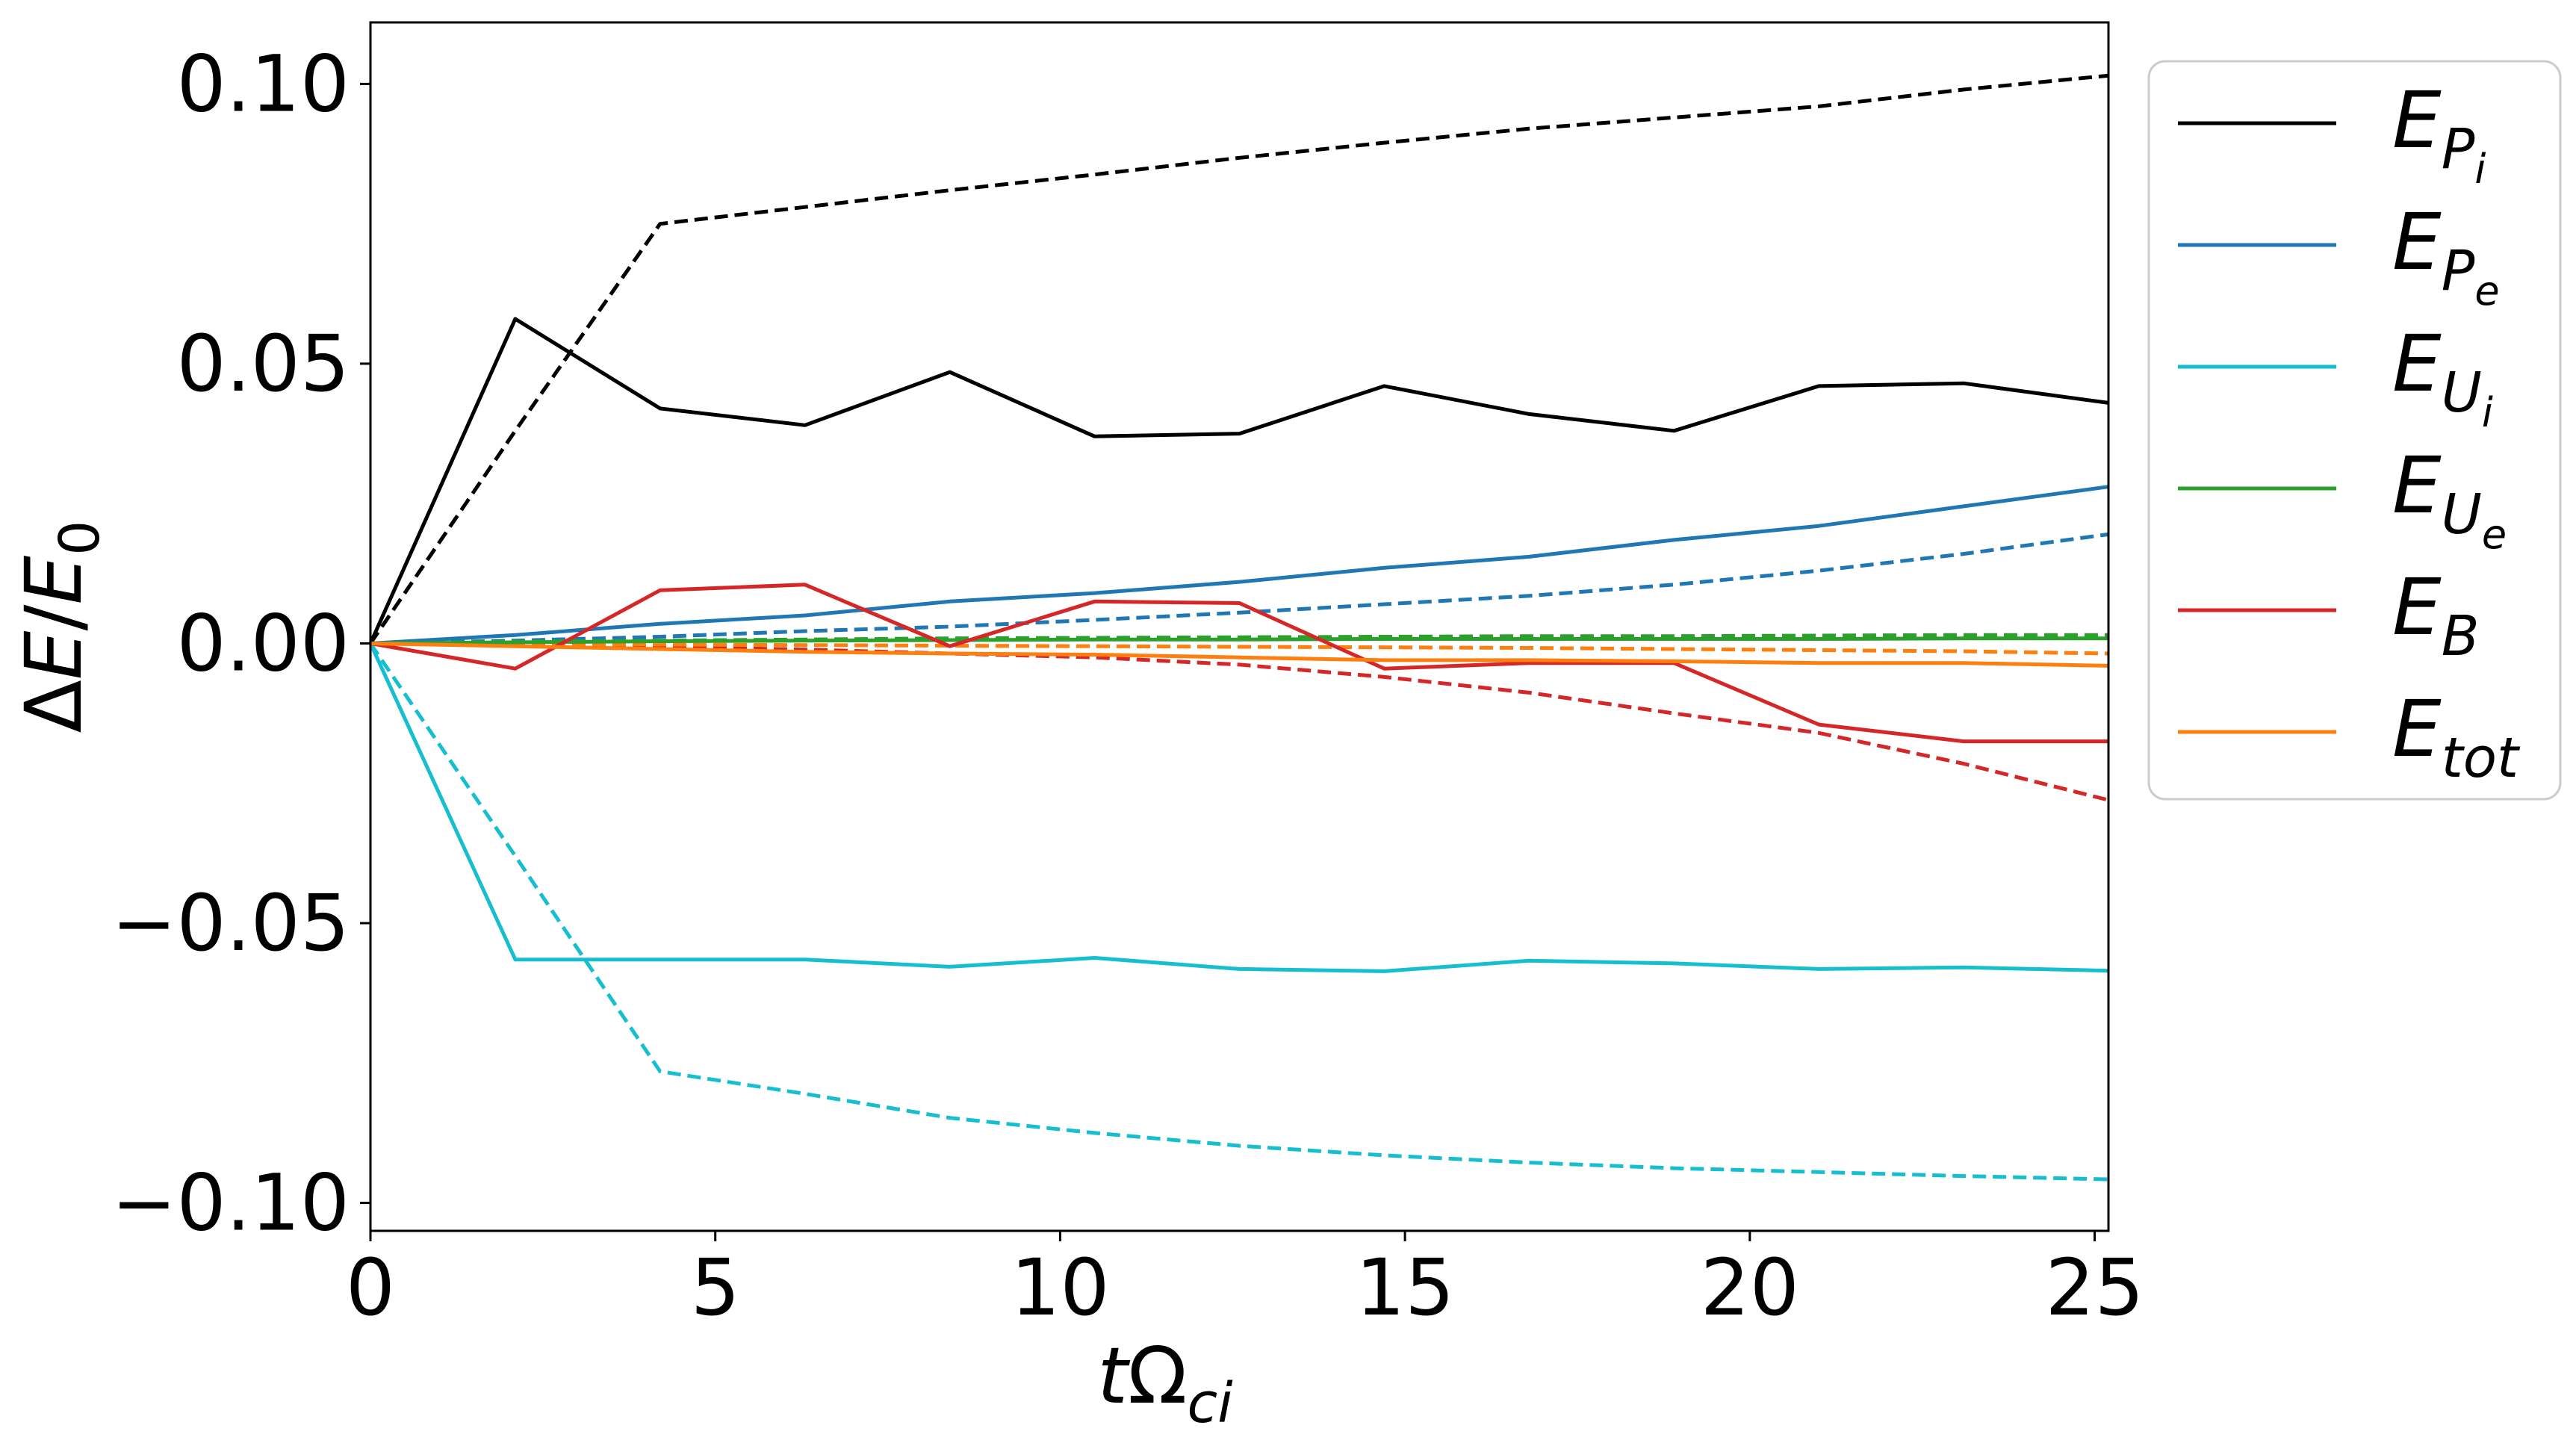 The image size is (2576, 1437). I want to click on x-tick-label: 20, so click(1750, 1287).